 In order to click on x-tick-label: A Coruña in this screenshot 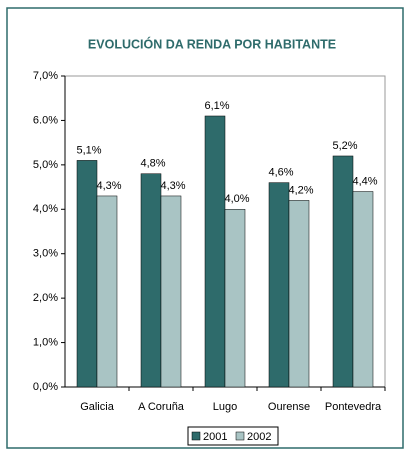, I will do `click(161, 407)`.